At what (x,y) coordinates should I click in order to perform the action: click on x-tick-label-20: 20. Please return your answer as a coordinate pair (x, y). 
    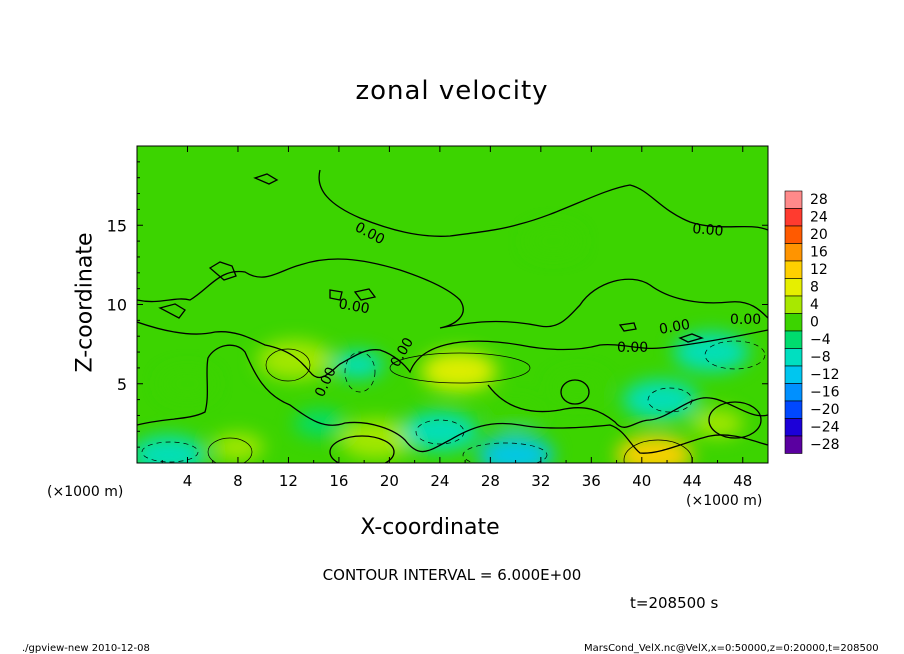
    Looking at the image, I should click on (389, 481).